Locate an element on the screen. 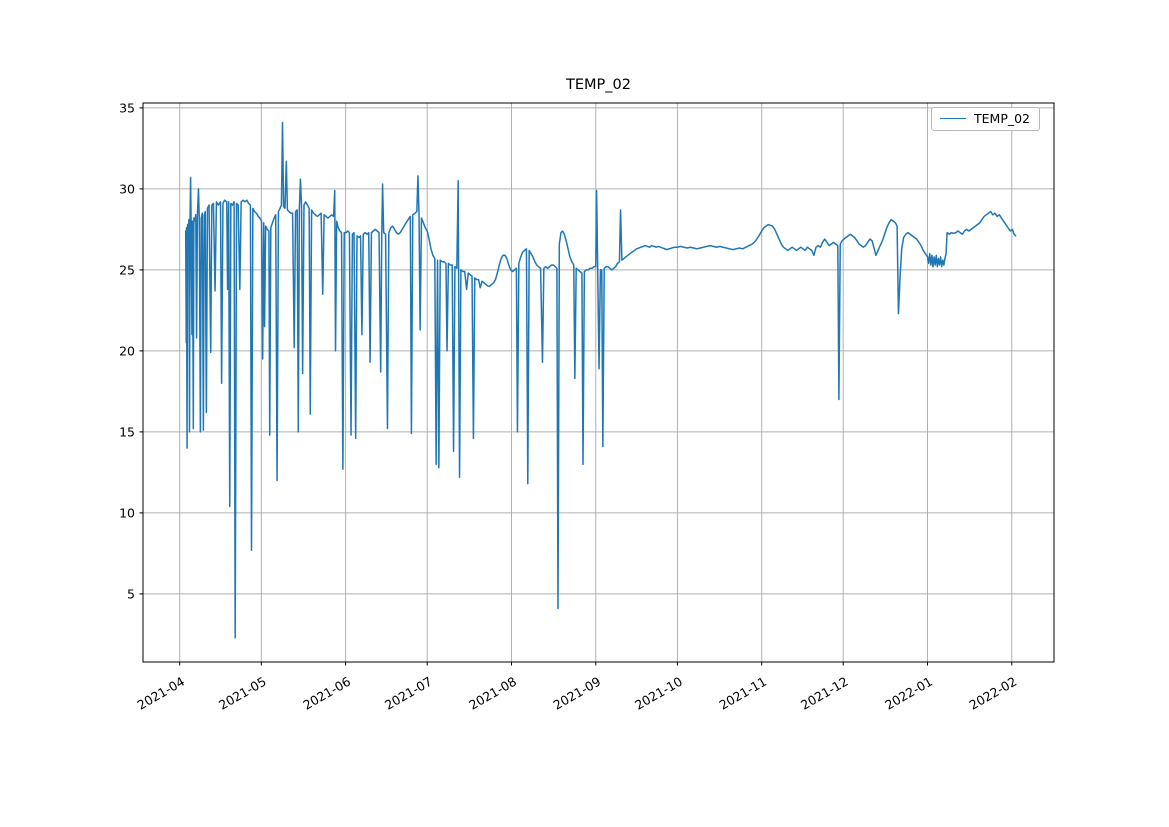  y-tick-label: 5 is located at coordinates (131, 593).